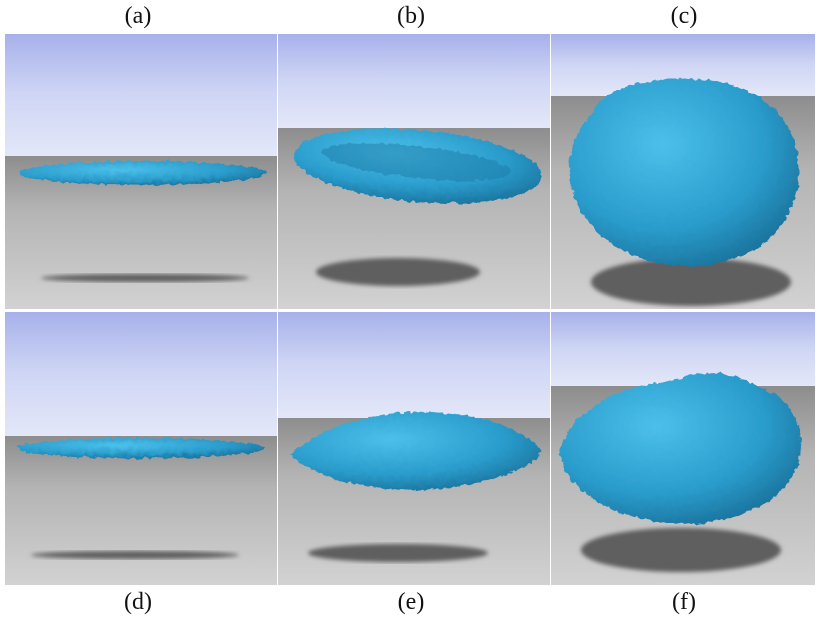  I want to click on scene-d, so click(141, 448).